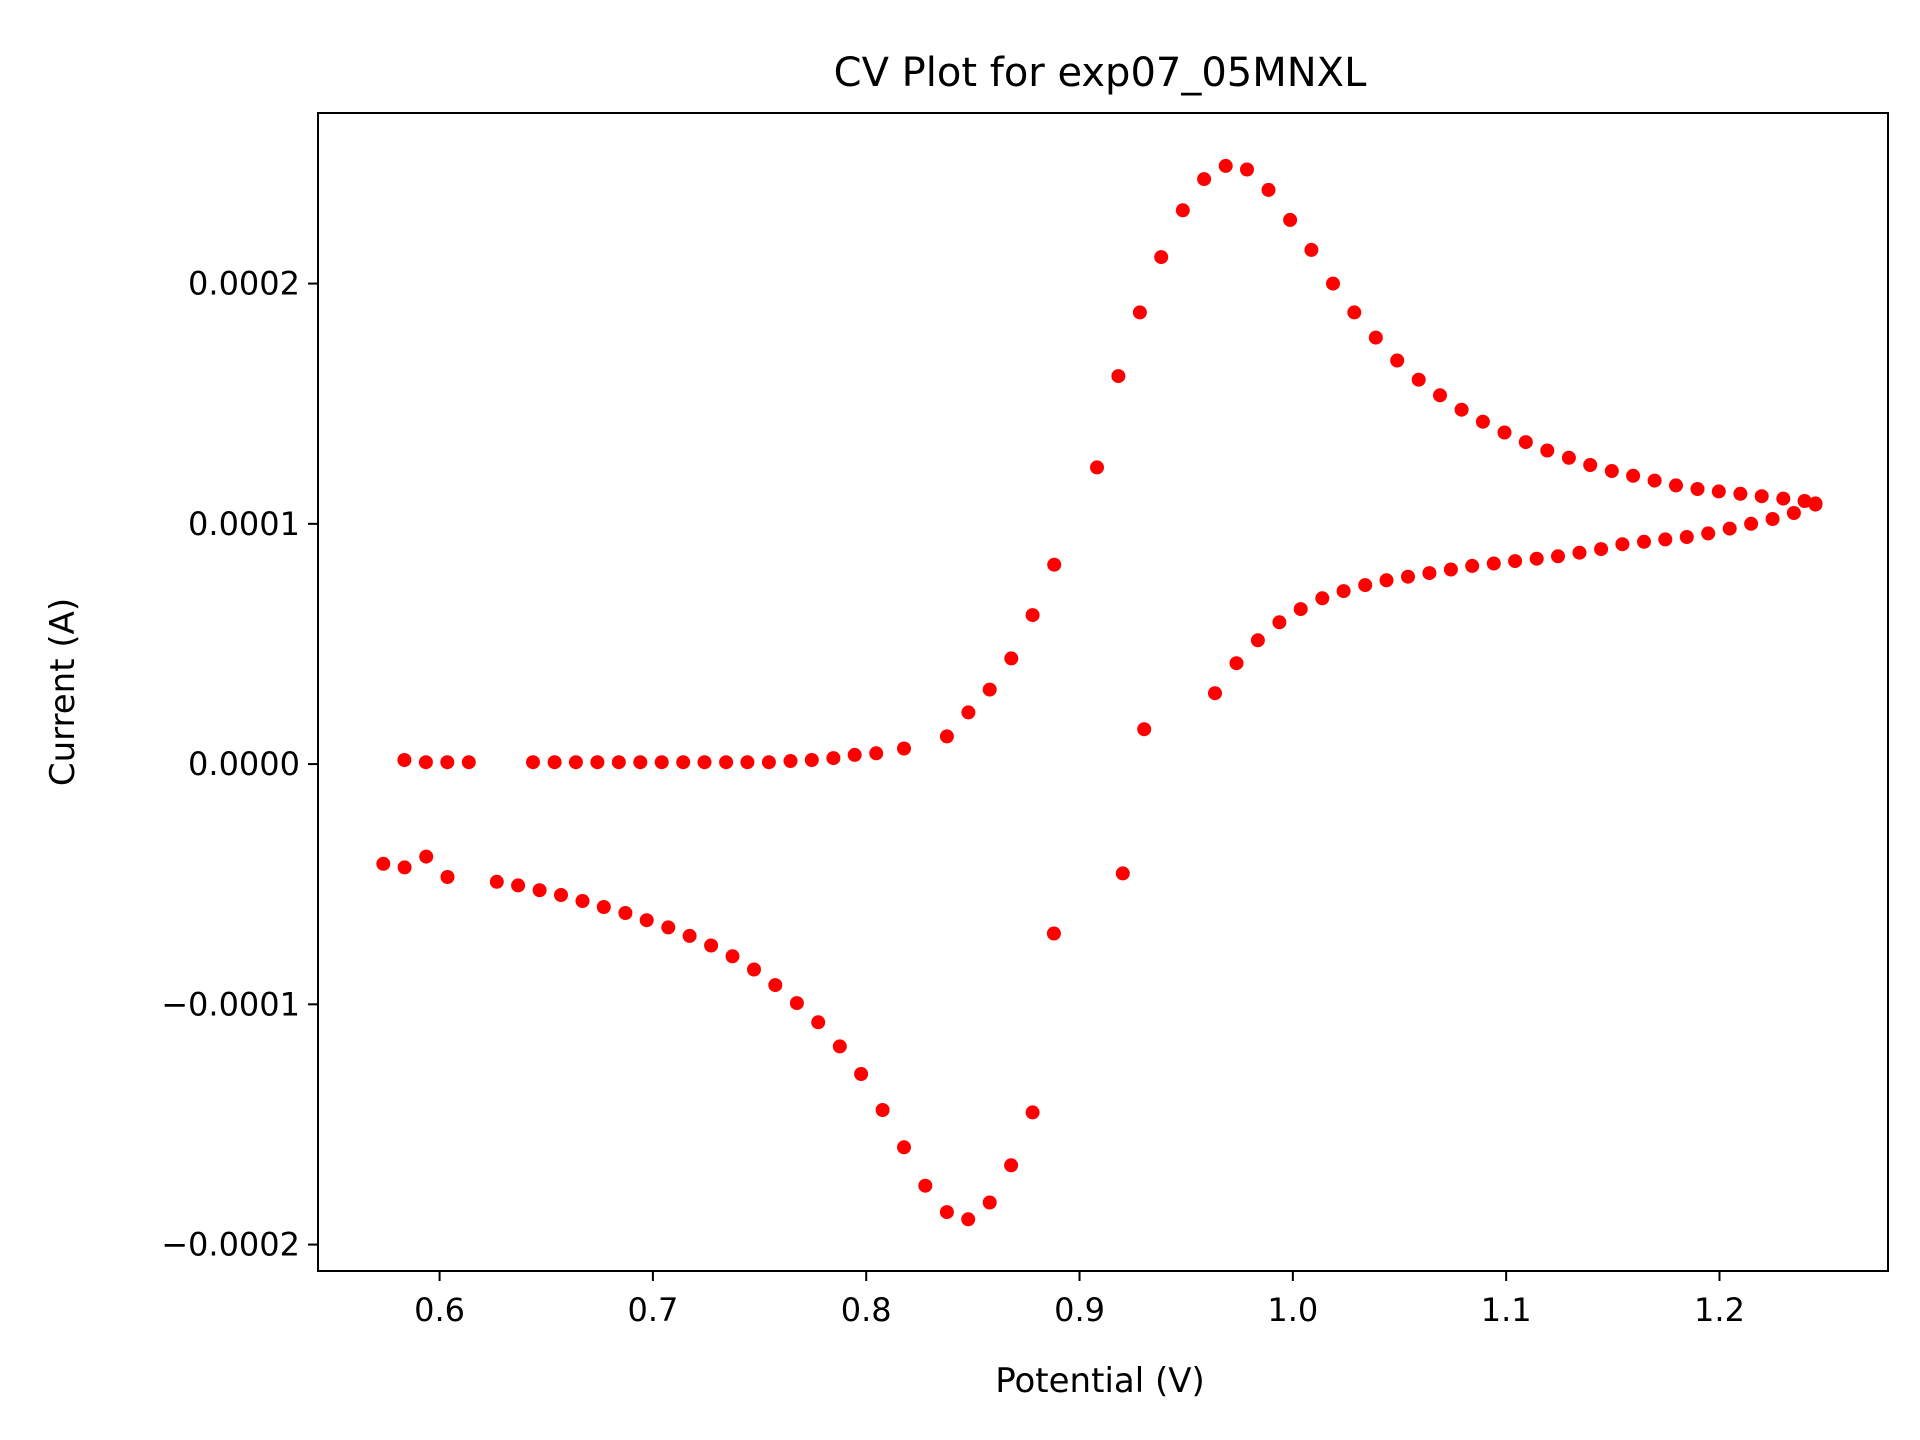 Image resolution: width=1920 pixels, height=1440 pixels. What do you see at coordinates (244, 524) in the screenshot?
I see `y-tick-label: 0.0001` at bounding box center [244, 524].